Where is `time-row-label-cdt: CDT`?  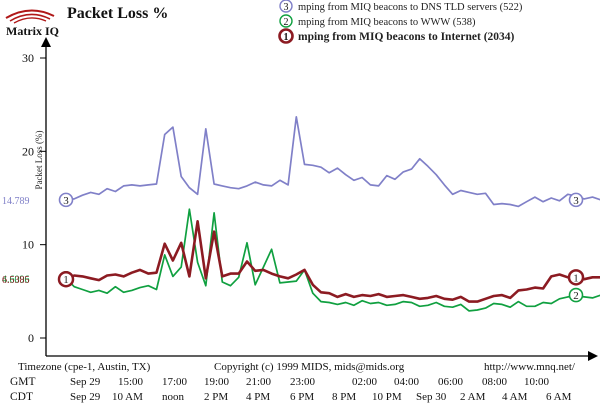
time-row-label-cdt: CDT is located at coordinates (21, 397).